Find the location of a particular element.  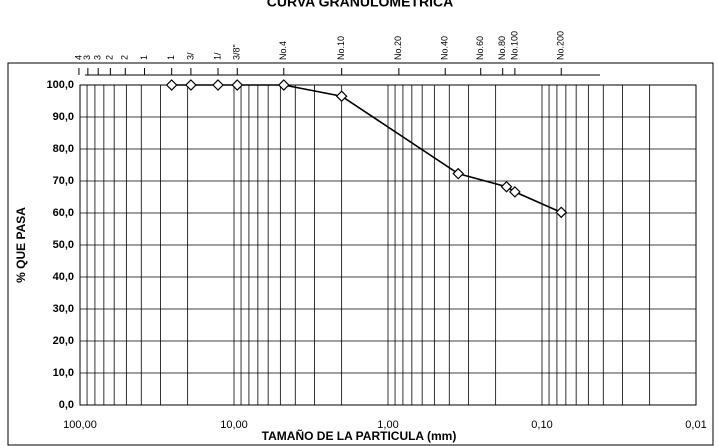

sieve-label: 3/ is located at coordinates (190, 56).